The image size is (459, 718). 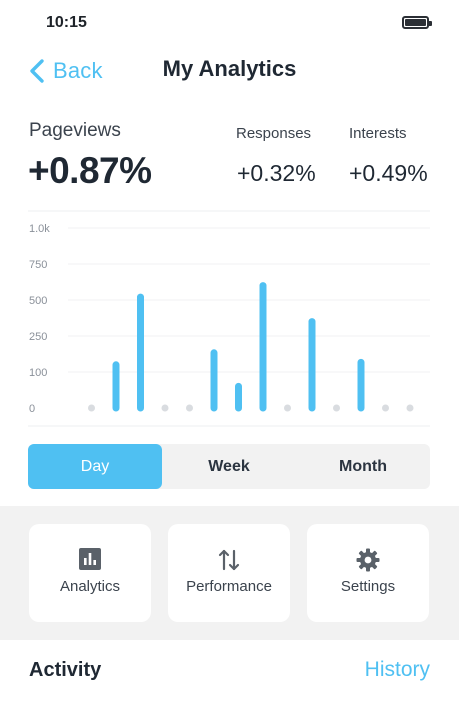 I want to click on pageviews-value: +0.87%, so click(x=90, y=170).